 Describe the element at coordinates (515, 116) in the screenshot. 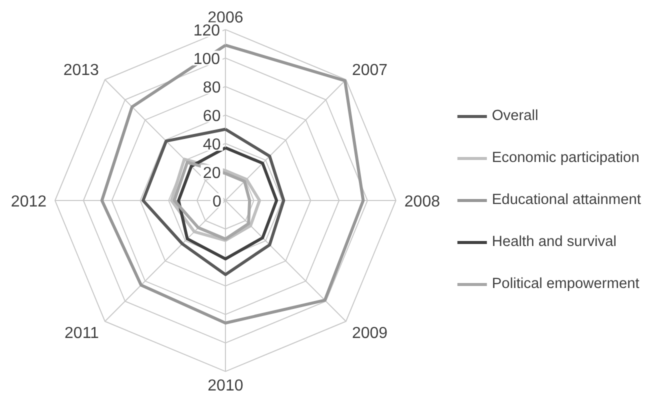

I see `legend-label: Overall` at that location.